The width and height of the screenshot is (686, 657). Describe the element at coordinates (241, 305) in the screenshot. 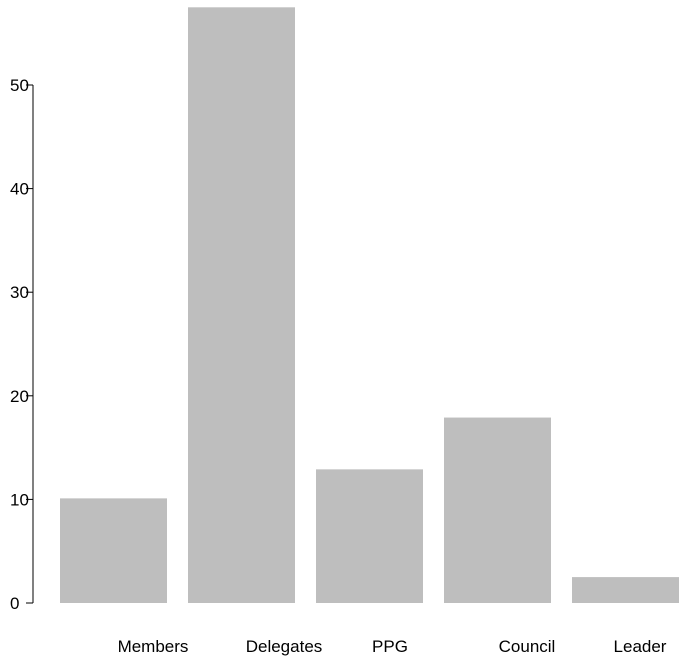

I see `bar-delegates` at that location.